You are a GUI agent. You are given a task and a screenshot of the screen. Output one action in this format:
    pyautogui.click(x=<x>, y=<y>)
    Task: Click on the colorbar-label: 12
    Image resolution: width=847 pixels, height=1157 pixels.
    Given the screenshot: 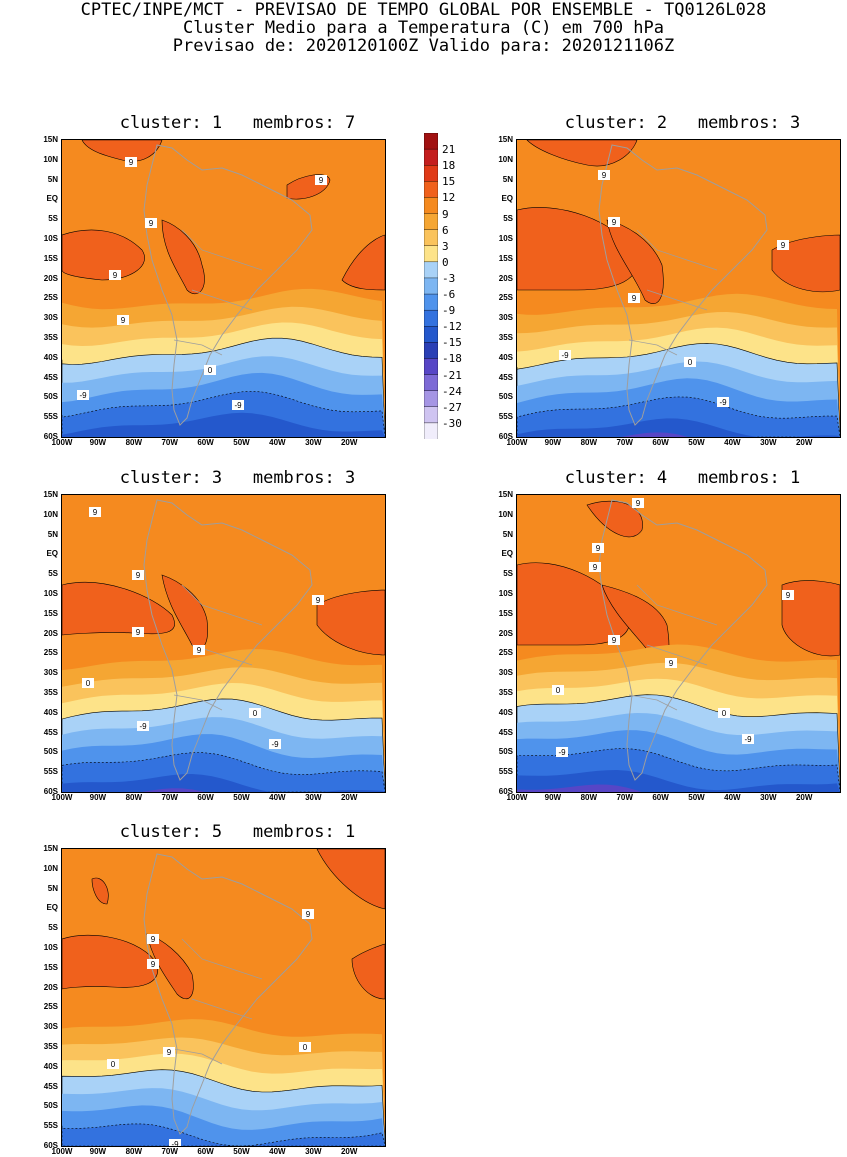 What is the action you would take?
    pyautogui.click(x=449, y=198)
    